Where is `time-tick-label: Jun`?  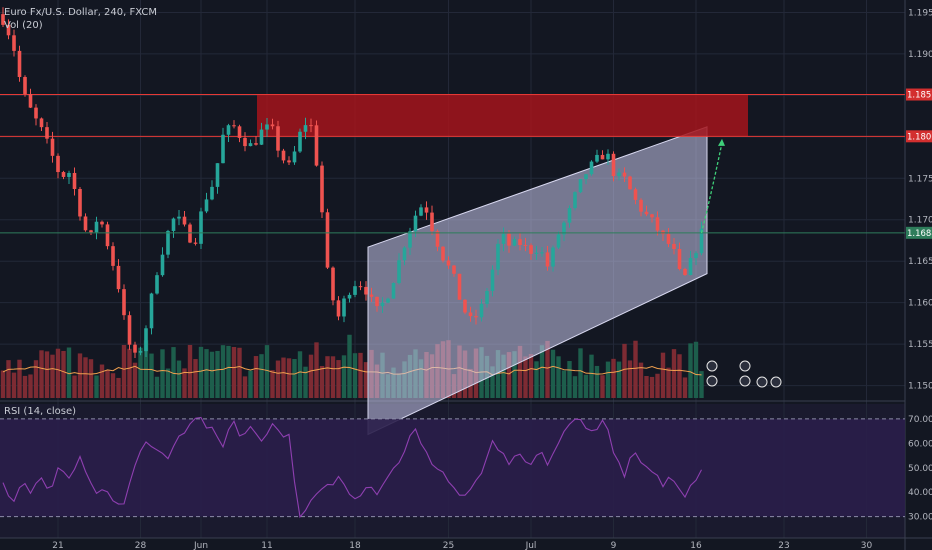 time-tick-label: Jun is located at coordinates (200, 545).